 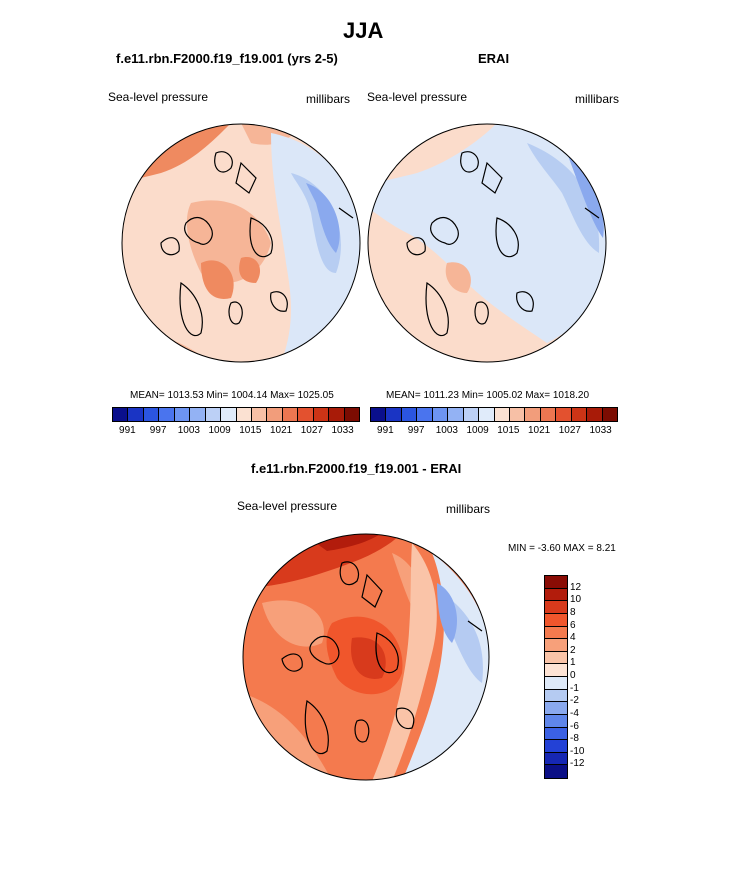 I want to click on diff-colorbar-label: 12, so click(x=576, y=587).